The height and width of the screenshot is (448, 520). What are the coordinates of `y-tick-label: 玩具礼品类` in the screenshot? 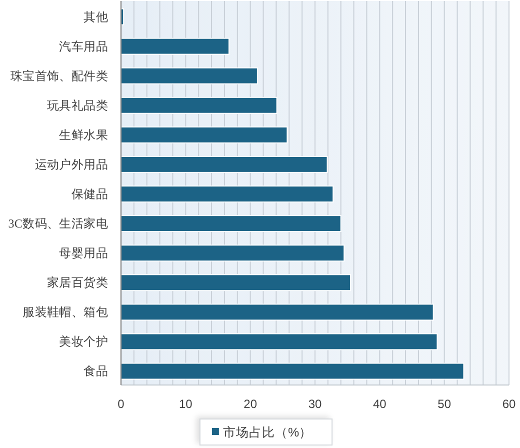 It's located at (77, 105).